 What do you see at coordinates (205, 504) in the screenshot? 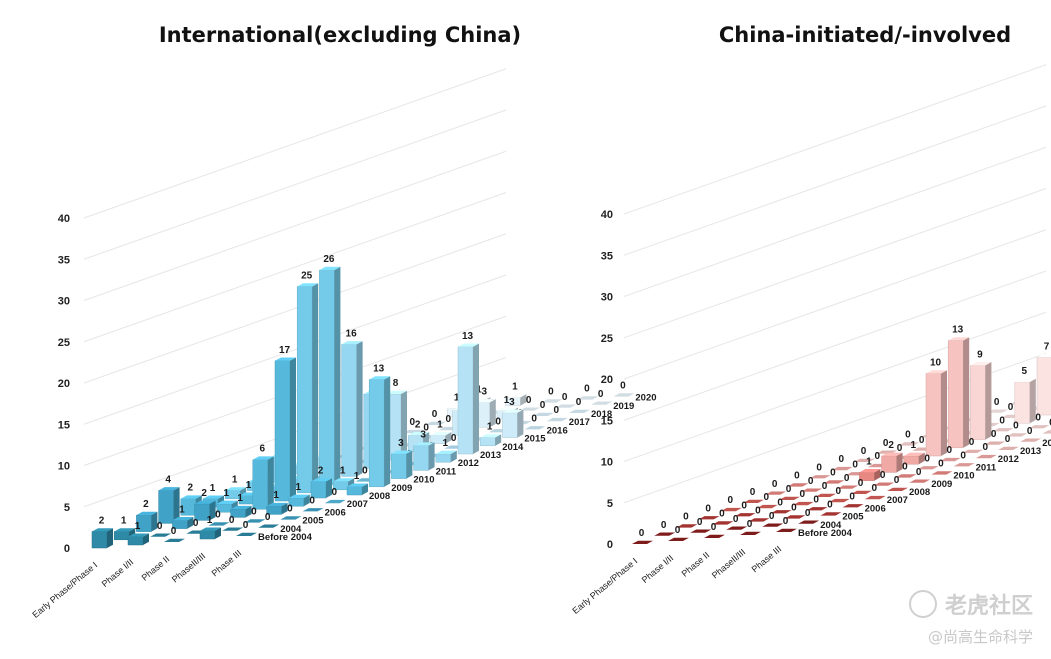
I see `bar: 2` at bounding box center [205, 504].